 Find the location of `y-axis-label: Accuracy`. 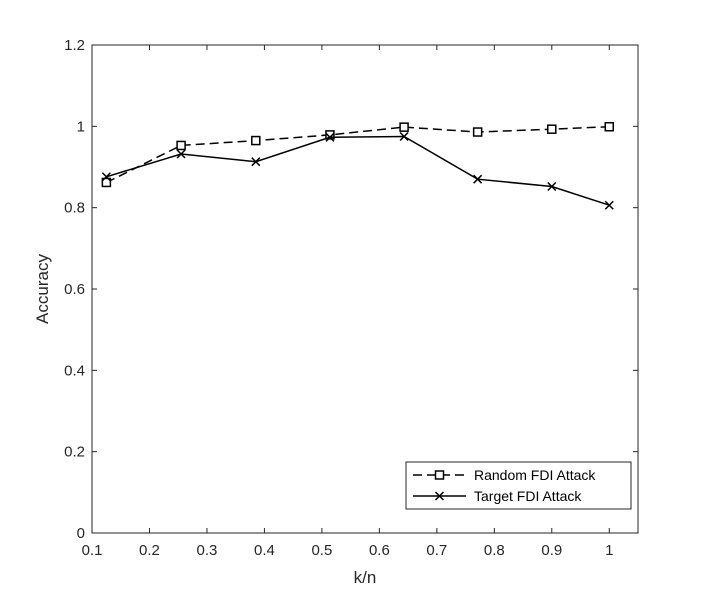

y-axis-label: Accuracy is located at coordinates (42, 289).